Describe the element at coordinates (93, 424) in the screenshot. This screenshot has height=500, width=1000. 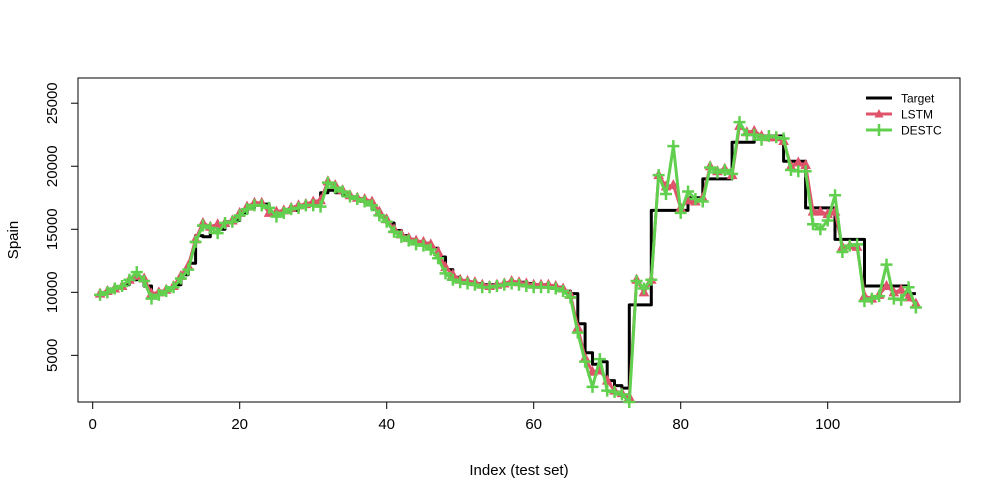
I see `x-tick-label: 0` at that location.